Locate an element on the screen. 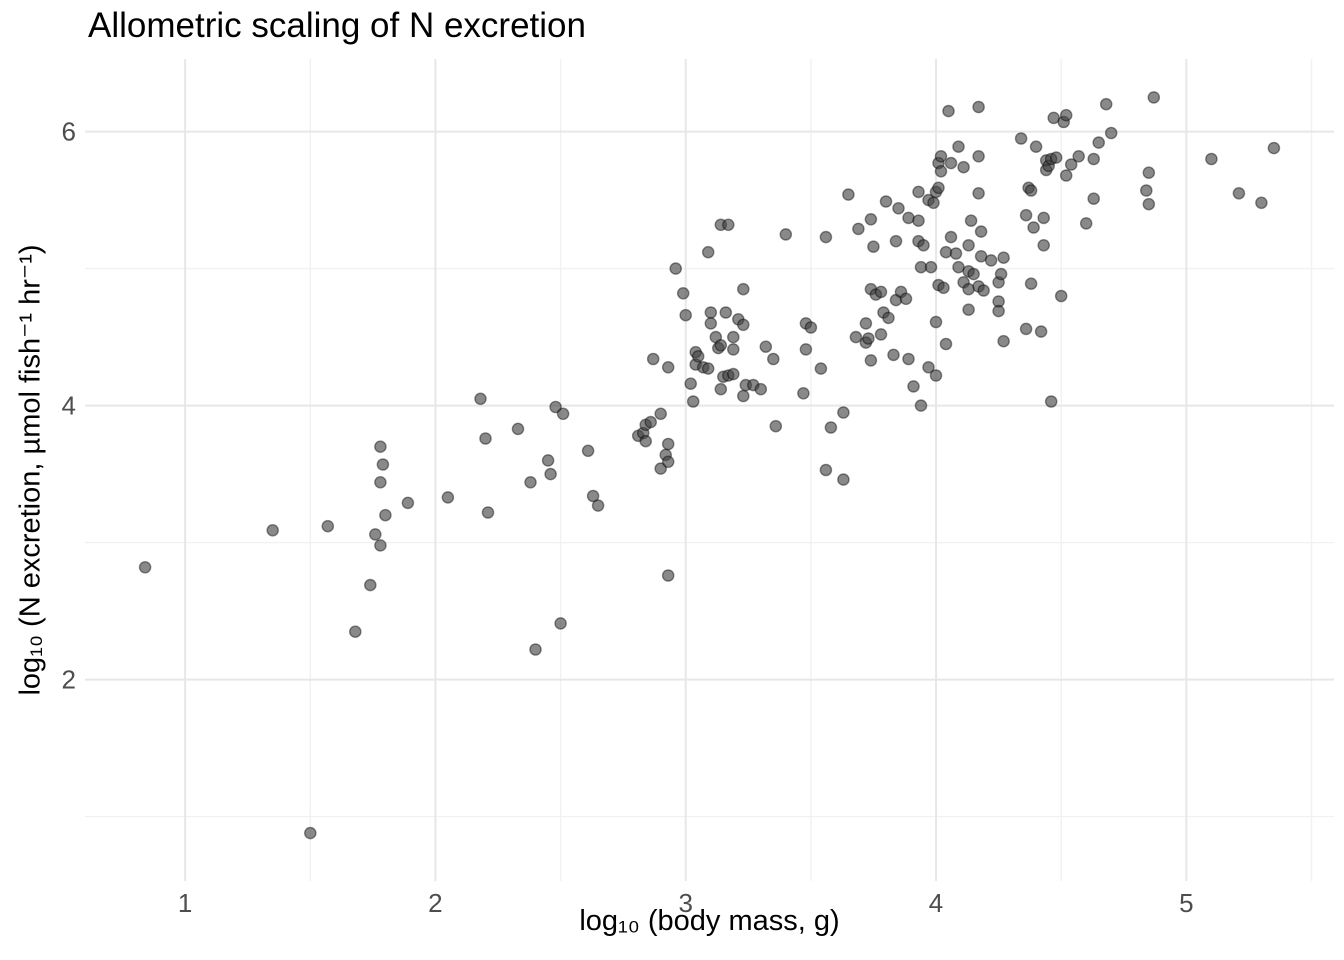  y-tick-label: 2 is located at coordinates (68, 679).